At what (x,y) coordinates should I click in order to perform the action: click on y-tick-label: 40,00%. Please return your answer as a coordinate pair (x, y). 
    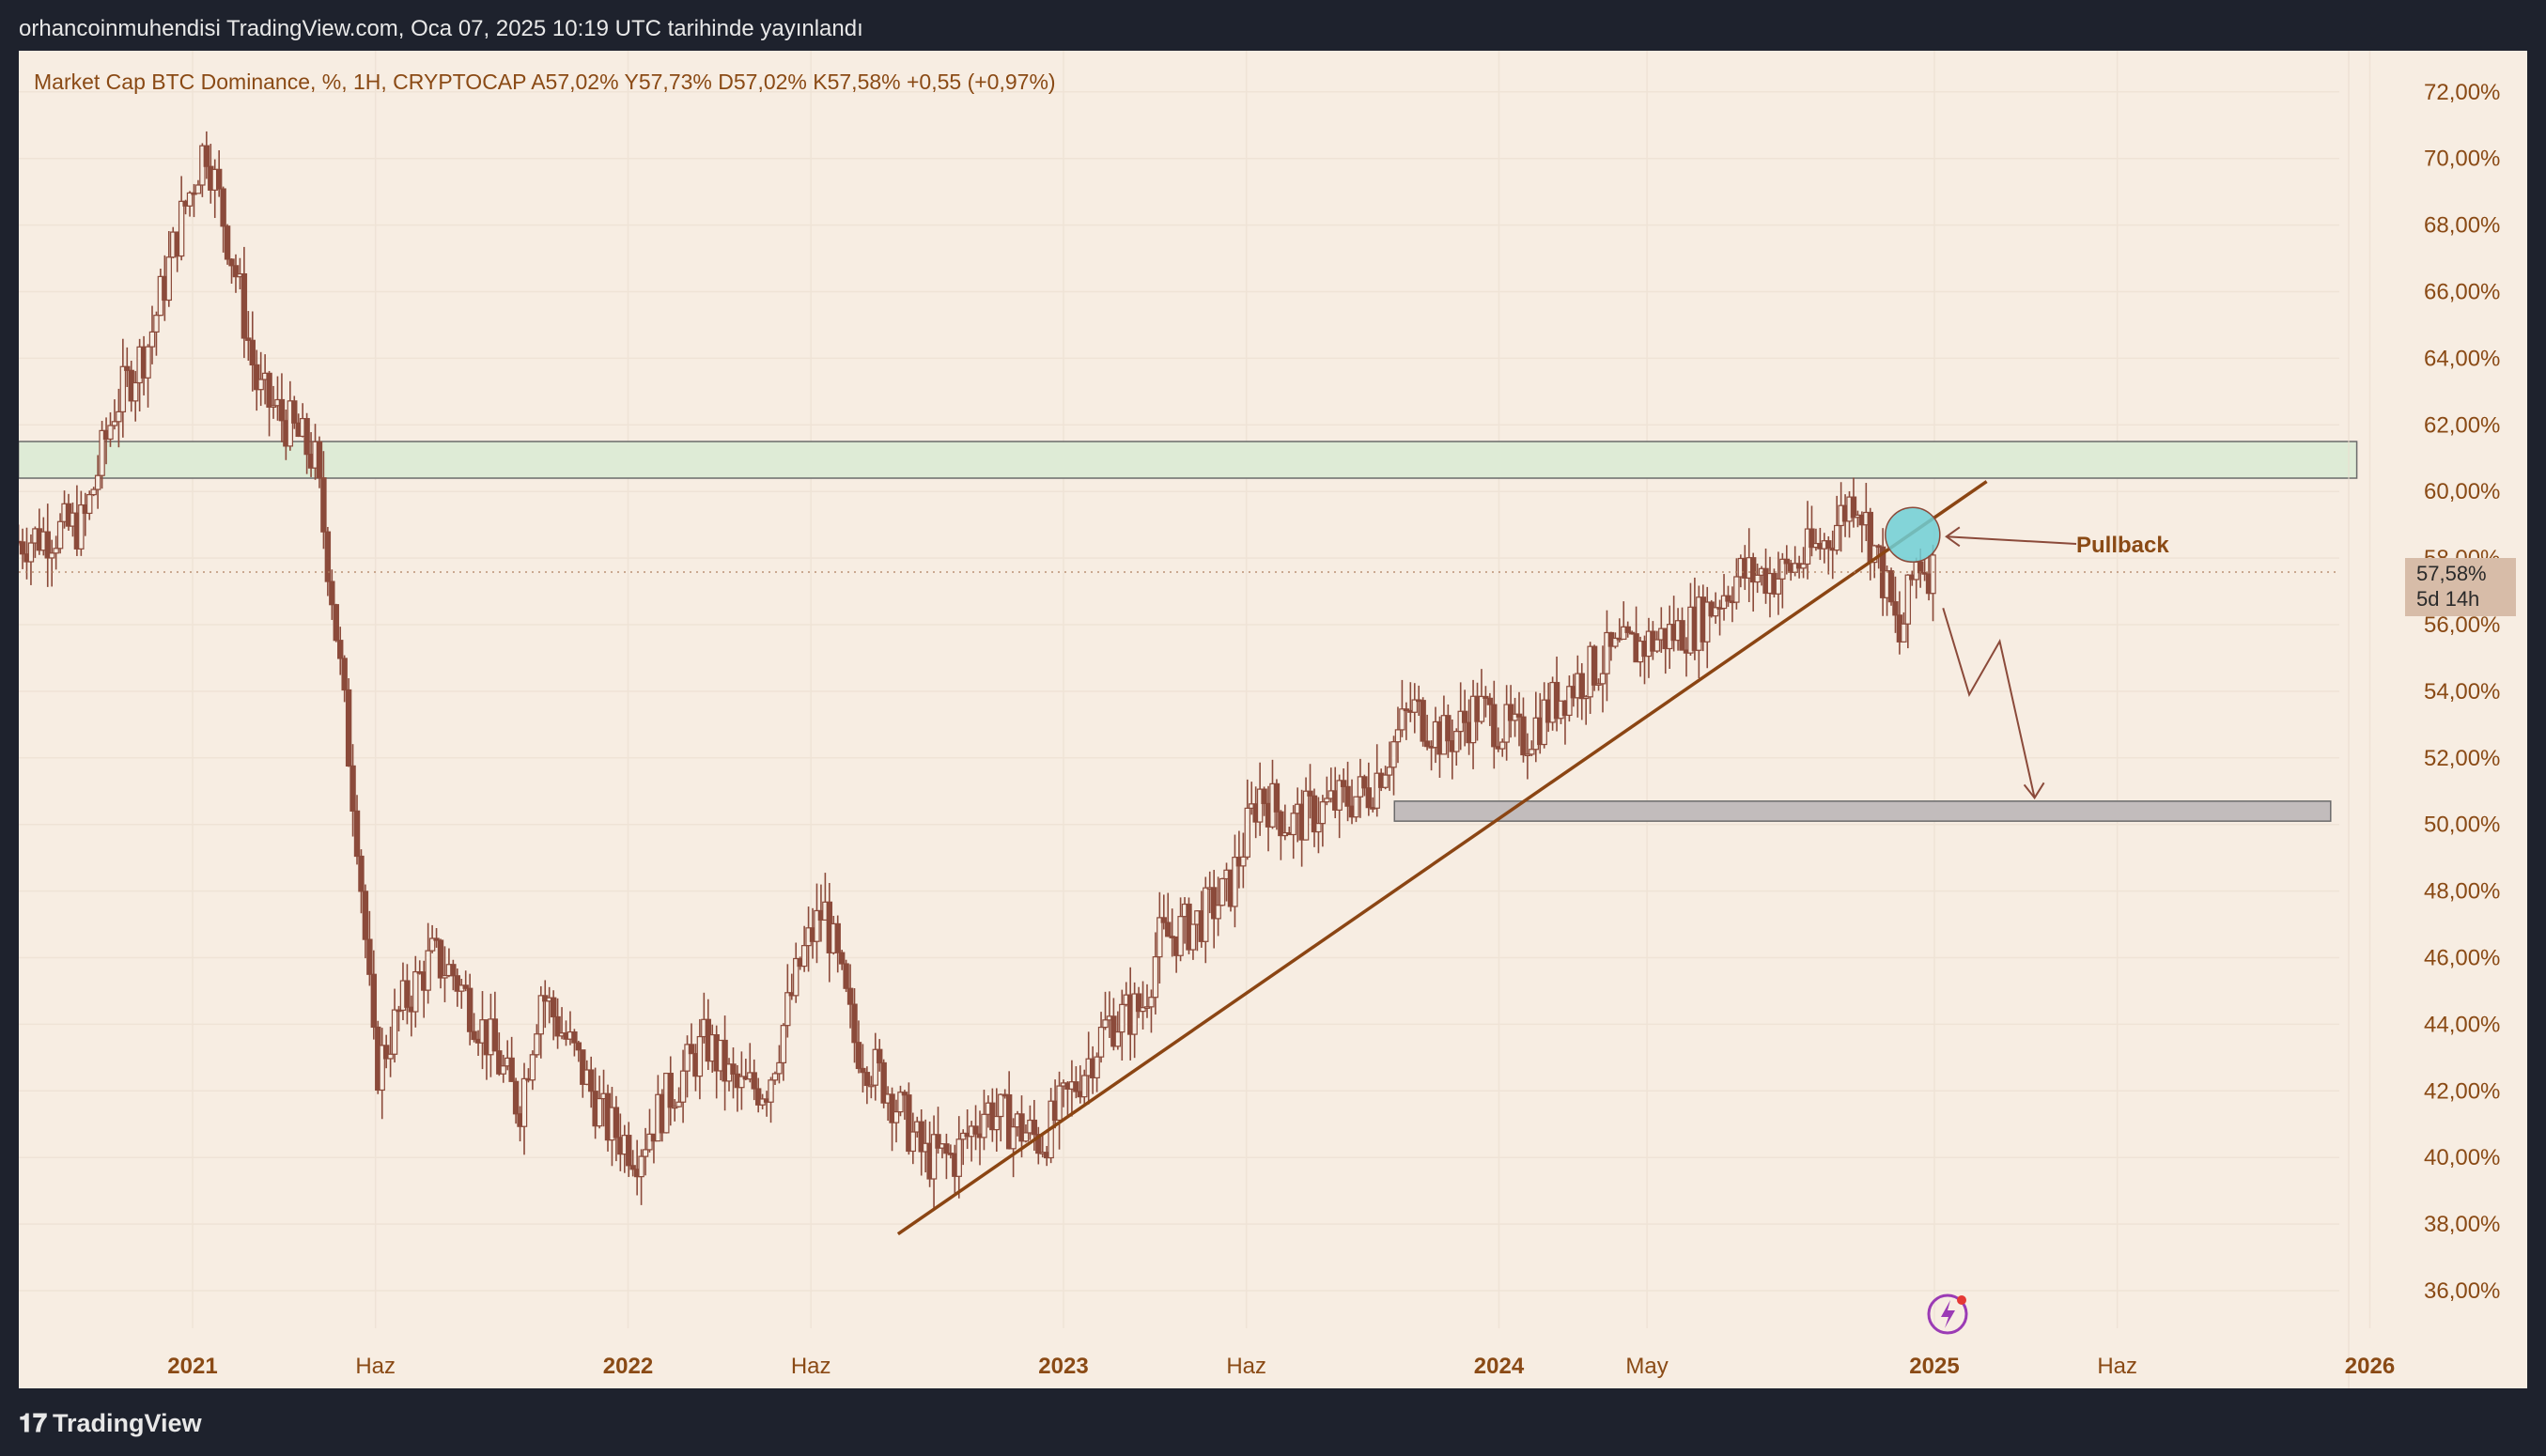
    Looking at the image, I should click on (2462, 1157).